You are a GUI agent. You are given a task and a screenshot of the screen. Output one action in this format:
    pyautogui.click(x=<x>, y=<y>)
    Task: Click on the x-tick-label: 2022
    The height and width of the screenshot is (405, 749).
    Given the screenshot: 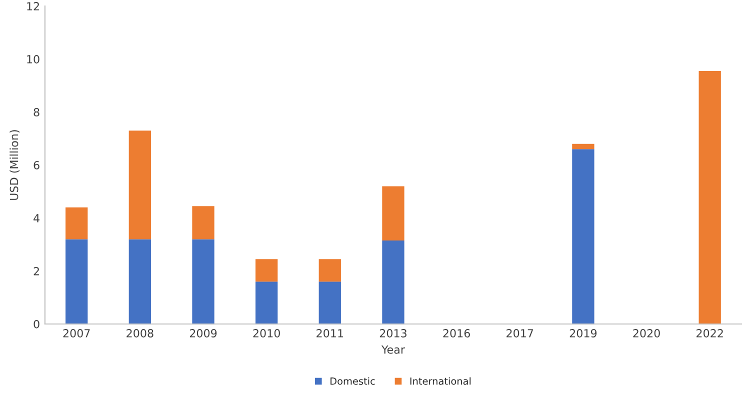 What is the action you would take?
    pyautogui.click(x=709, y=333)
    